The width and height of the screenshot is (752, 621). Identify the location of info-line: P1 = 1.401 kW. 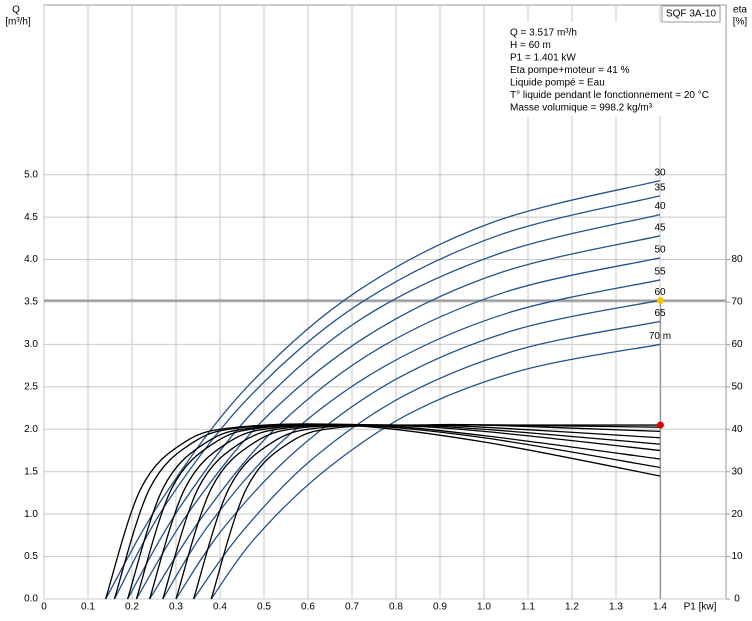
(543, 58).